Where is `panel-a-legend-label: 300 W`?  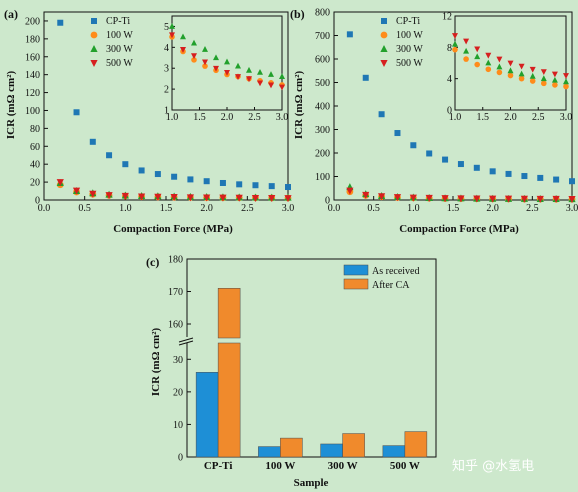
panel-a-legend-label: 300 W is located at coordinates (119, 49).